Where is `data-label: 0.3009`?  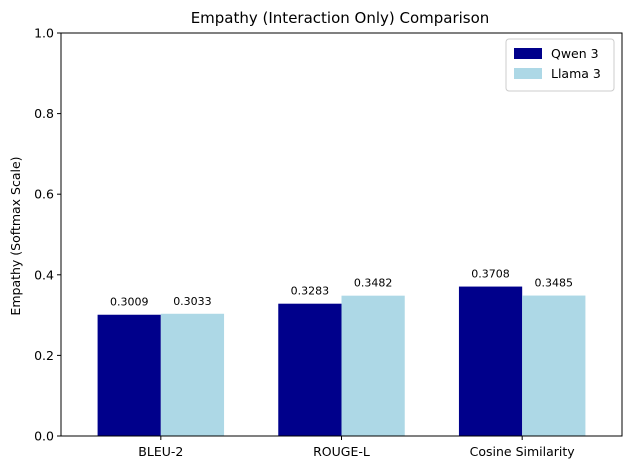
data-label: 0.3009 is located at coordinates (129, 302).